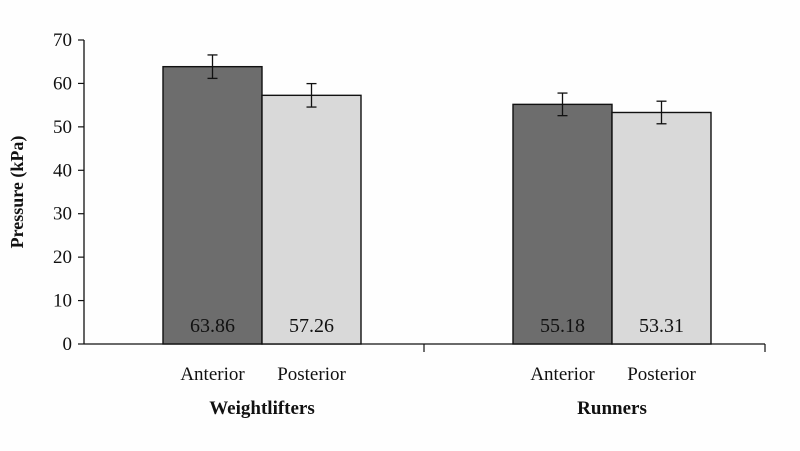 The width and height of the screenshot is (800, 451). I want to click on y-tick-label: 10, so click(62, 301).